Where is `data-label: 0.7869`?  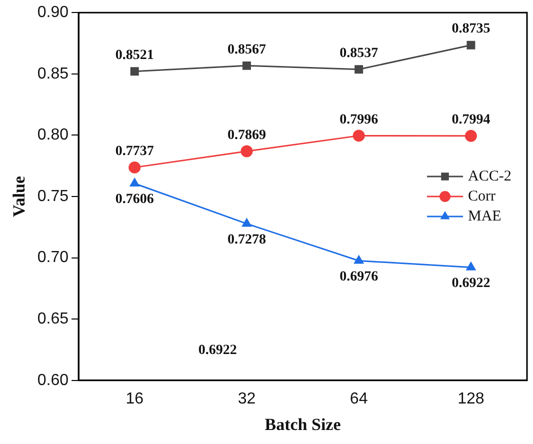
data-label: 0.7869 is located at coordinates (246, 135).